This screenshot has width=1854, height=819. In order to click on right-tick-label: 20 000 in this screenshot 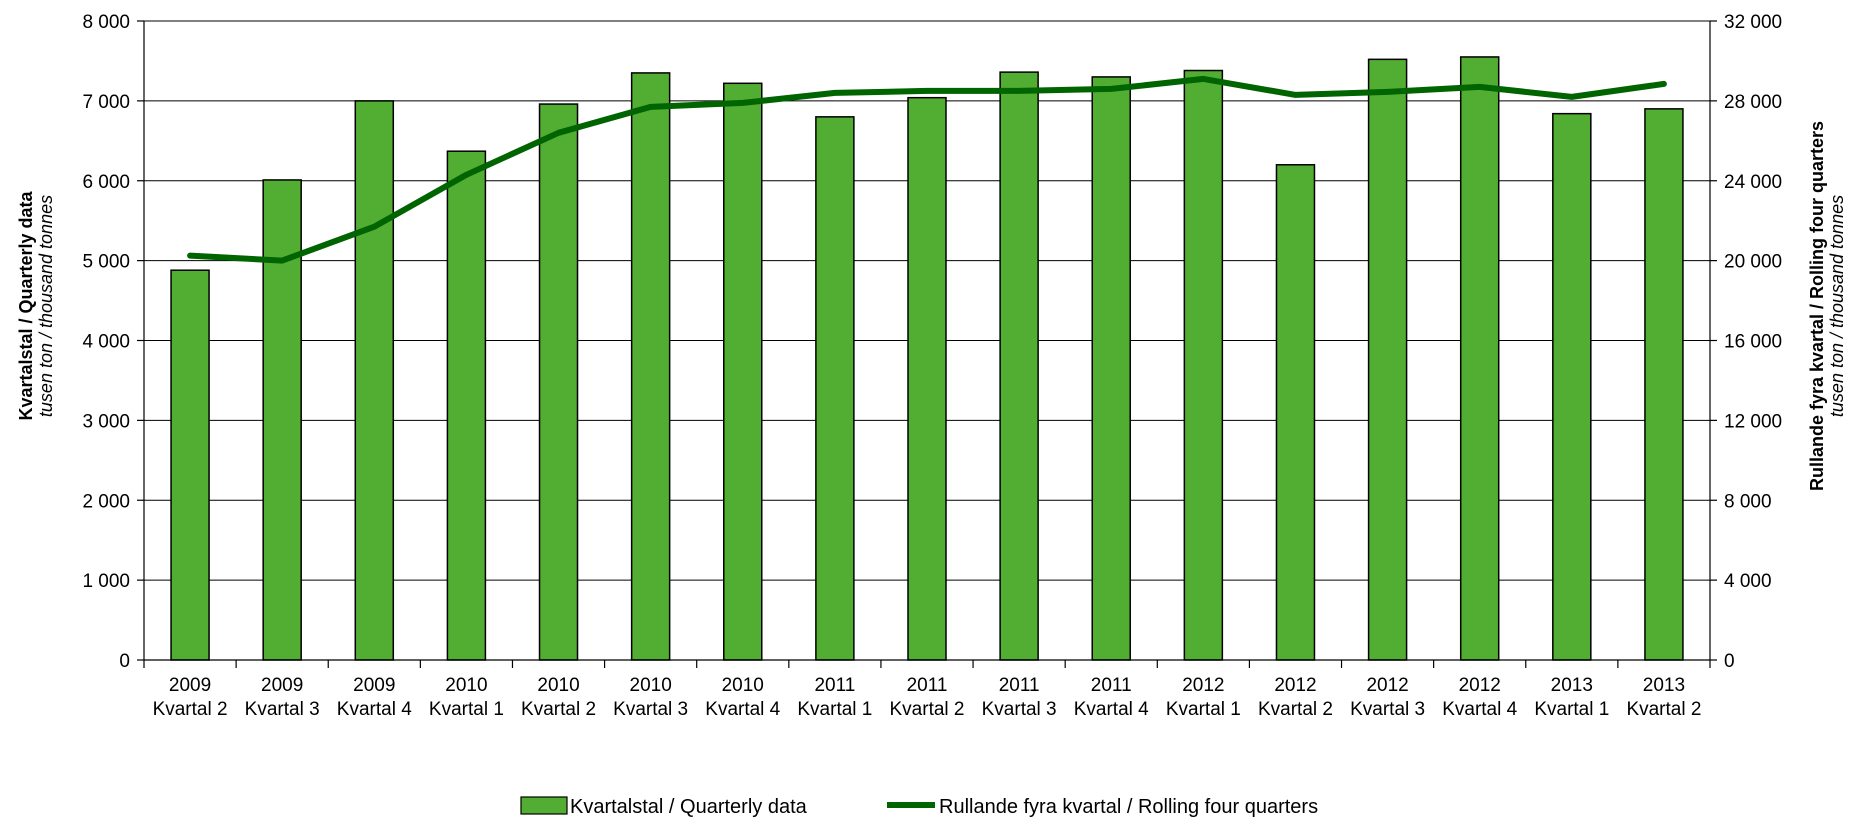, I will do `click(1753, 262)`.